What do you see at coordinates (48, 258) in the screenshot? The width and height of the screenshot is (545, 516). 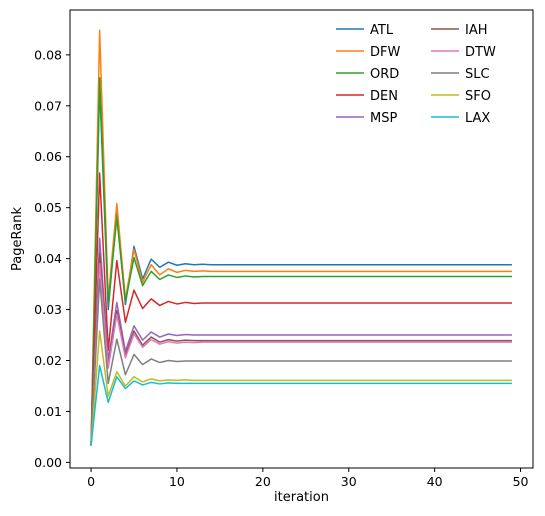 I see `y-tick-label: 0.04` at bounding box center [48, 258].